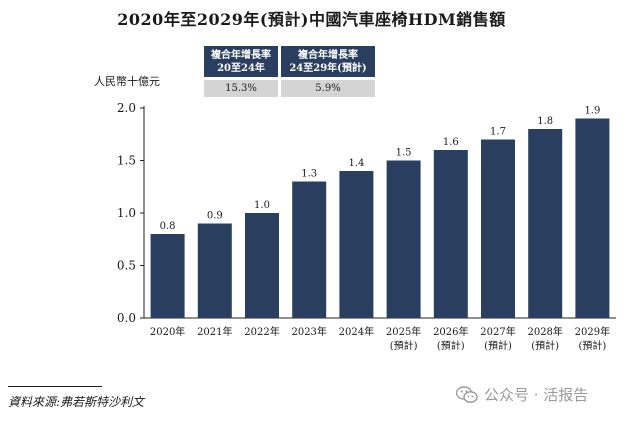  What do you see at coordinates (328, 68) in the screenshot?
I see `cagr-header-line2: 24至29年(預計)` at bounding box center [328, 68].